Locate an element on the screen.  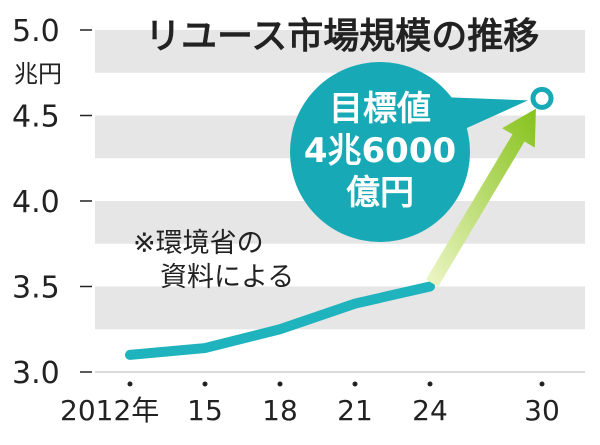
target-label-line: 4兆6000 is located at coordinates (380, 151).